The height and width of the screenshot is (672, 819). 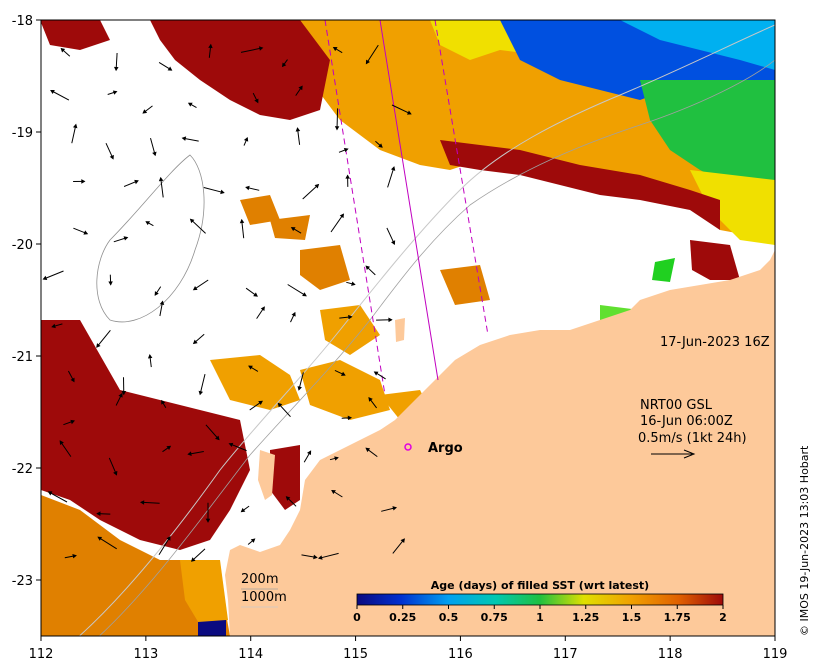 I want to click on y-tick-label: -23, so click(x=22, y=581).